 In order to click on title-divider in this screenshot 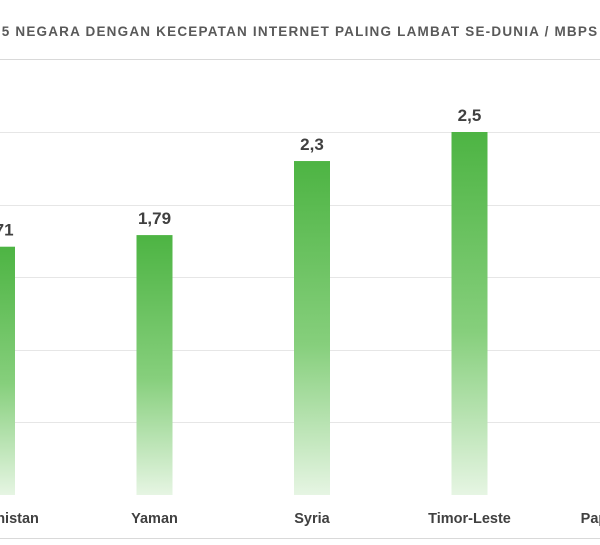, I will do `click(300, 59)`.